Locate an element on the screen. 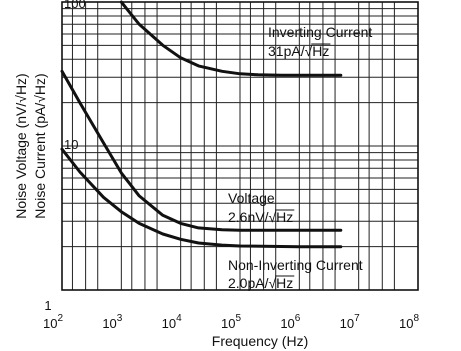 Image resolution: width=461 pixels, height=351 pixels. x-tick-label: 10² is located at coordinates (53, 322).